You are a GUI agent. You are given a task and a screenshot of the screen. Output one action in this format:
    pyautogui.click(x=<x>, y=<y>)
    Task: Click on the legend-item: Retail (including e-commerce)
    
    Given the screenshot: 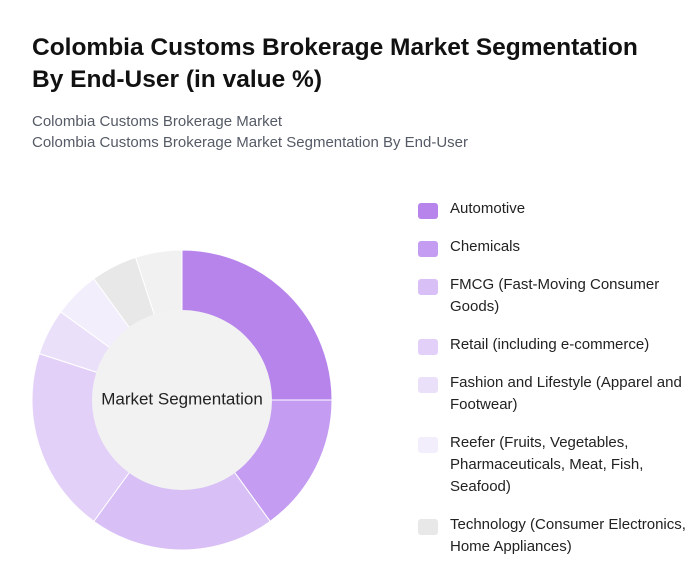 What is the action you would take?
    pyautogui.click(x=553, y=345)
    